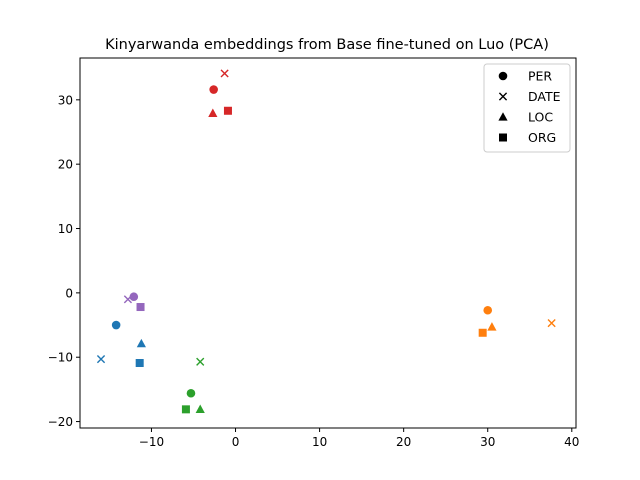  I want to click on legend-marker-square, so click(503, 137).